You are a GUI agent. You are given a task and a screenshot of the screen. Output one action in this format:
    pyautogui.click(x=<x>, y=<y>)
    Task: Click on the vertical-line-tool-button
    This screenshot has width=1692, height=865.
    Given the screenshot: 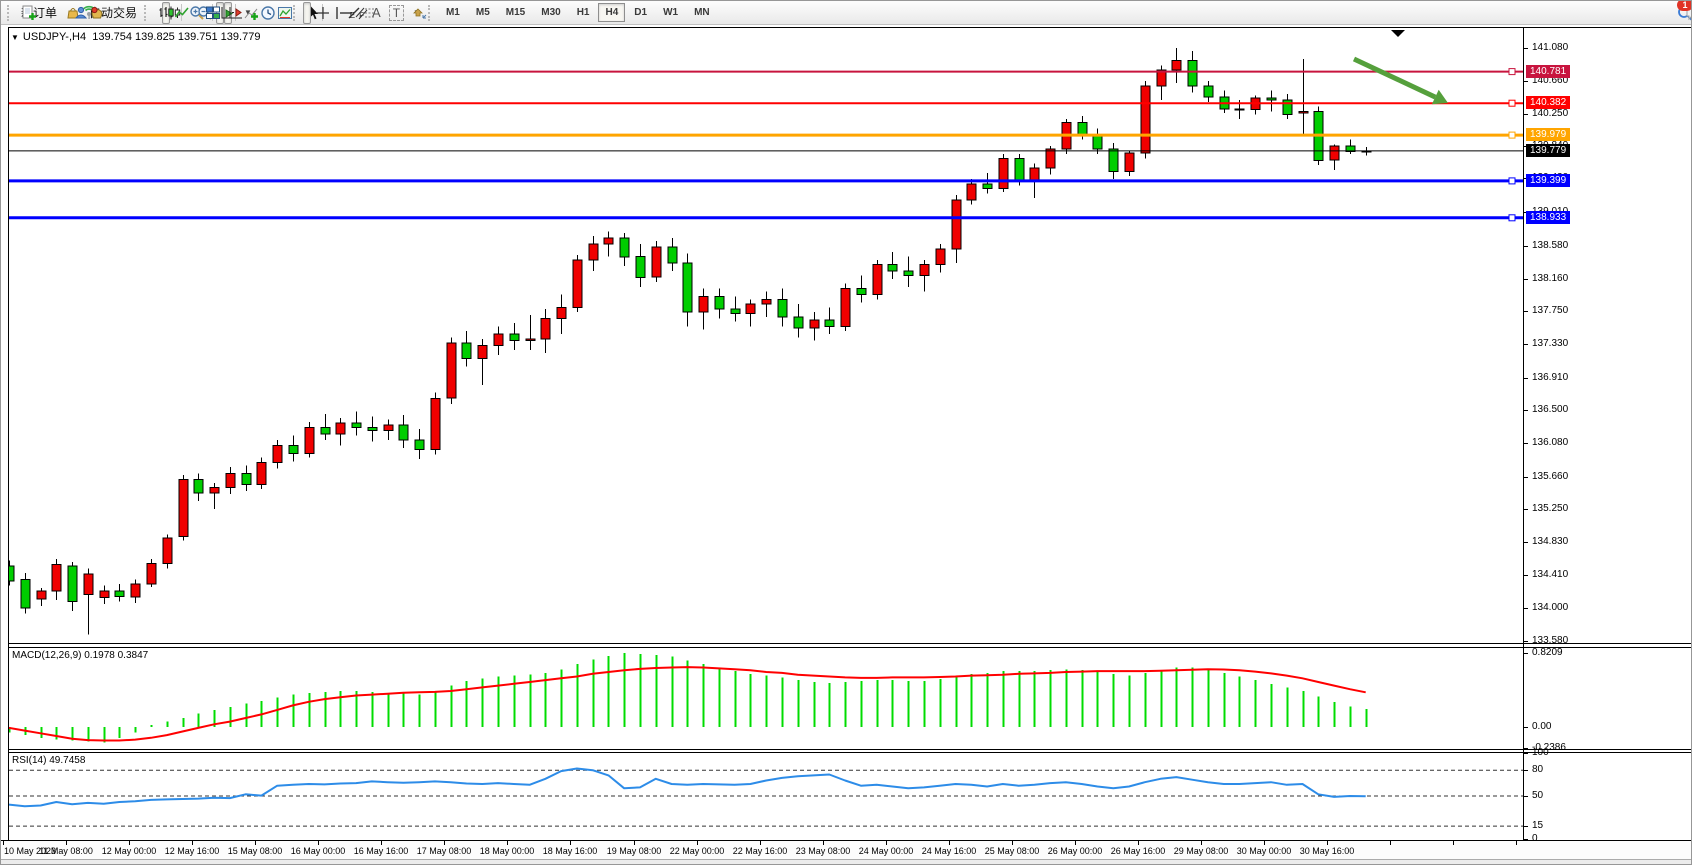 What is the action you would take?
    pyautogui.click(x=332, y=13)
    